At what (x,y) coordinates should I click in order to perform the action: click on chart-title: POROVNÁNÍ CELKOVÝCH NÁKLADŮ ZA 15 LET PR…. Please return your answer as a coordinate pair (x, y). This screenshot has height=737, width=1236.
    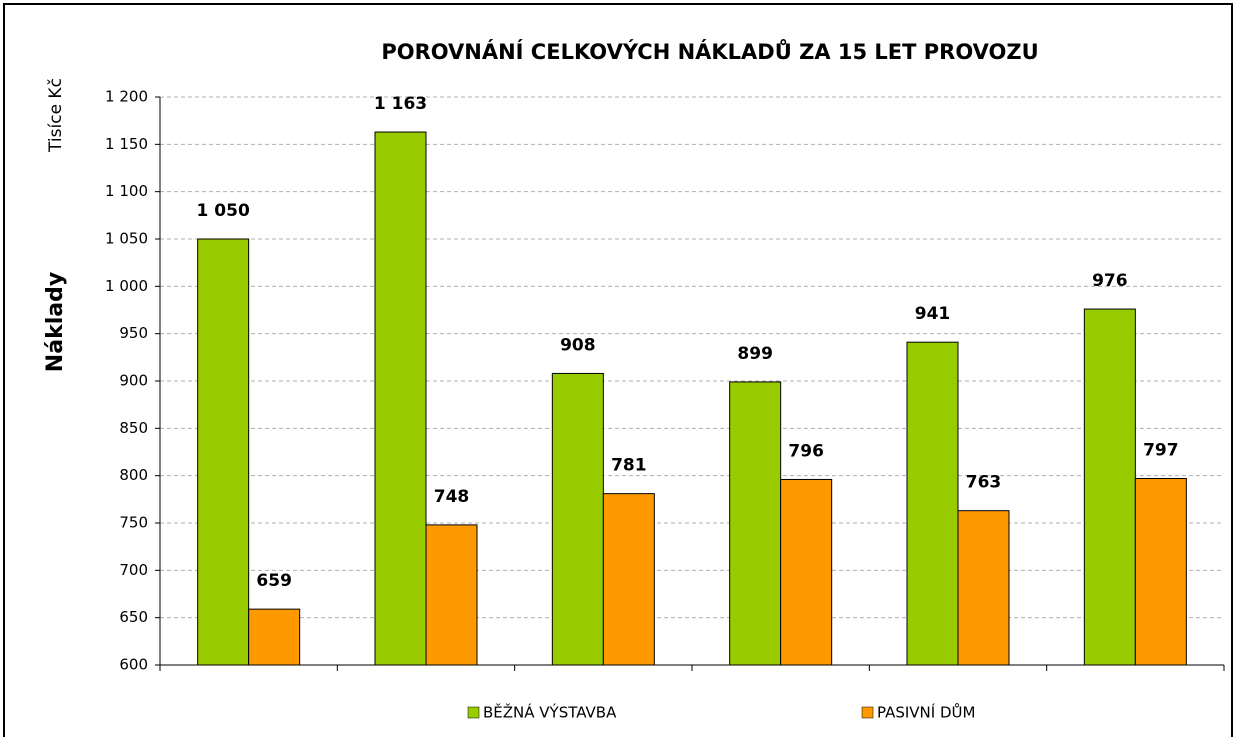
    Looking at the image, I should click on (709, 51).